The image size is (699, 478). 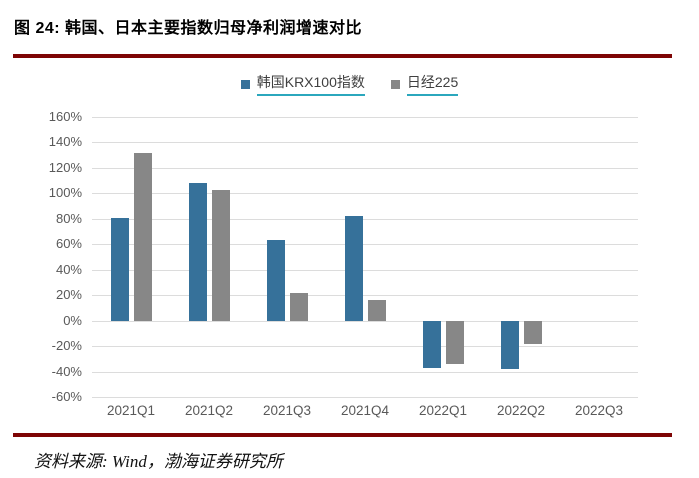 I want to click on gridline--20, so click(x=365, y=347).